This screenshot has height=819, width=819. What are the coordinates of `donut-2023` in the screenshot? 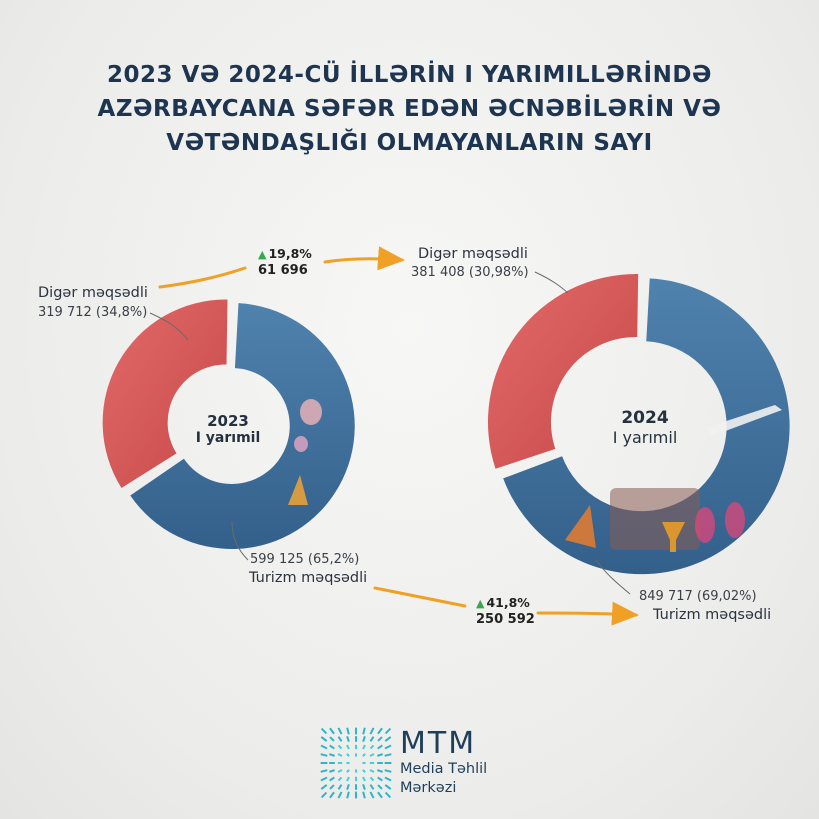 It's located at (228, 424).